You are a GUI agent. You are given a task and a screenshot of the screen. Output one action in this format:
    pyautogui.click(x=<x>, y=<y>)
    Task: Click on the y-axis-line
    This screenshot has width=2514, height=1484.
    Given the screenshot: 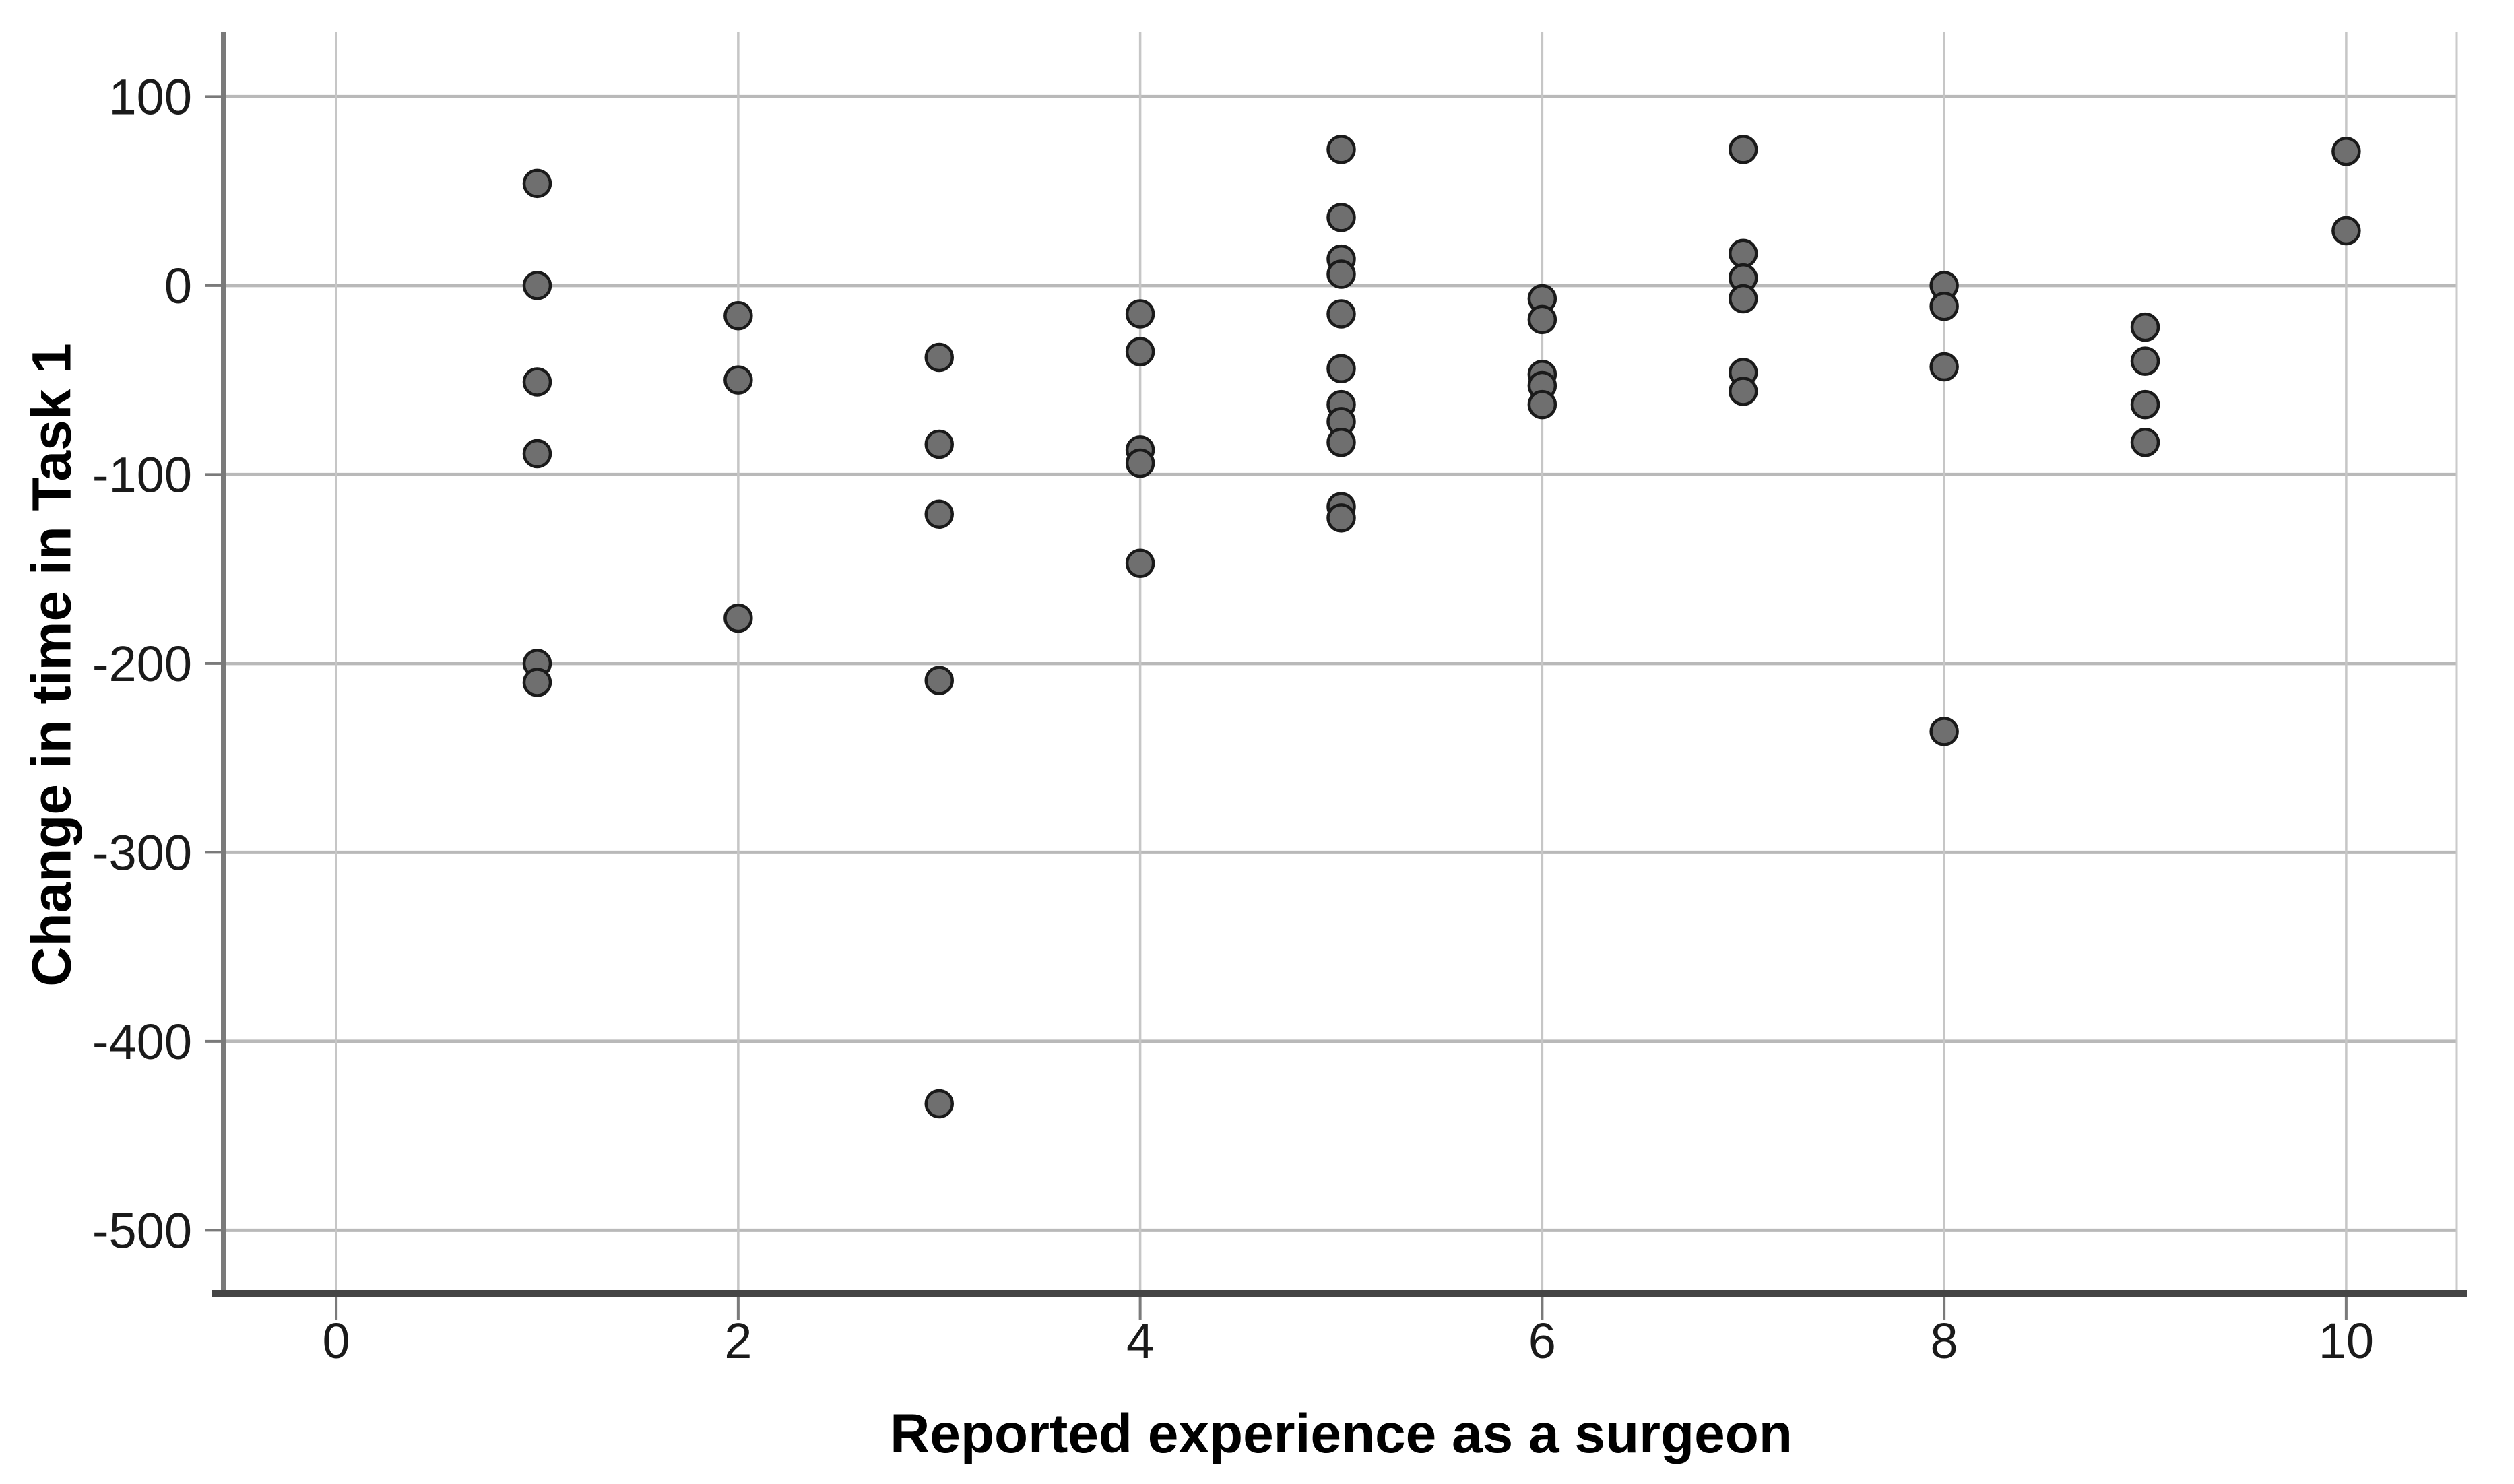 What is the action you would take?
    pyautogui.click(x=223, y=664)
    